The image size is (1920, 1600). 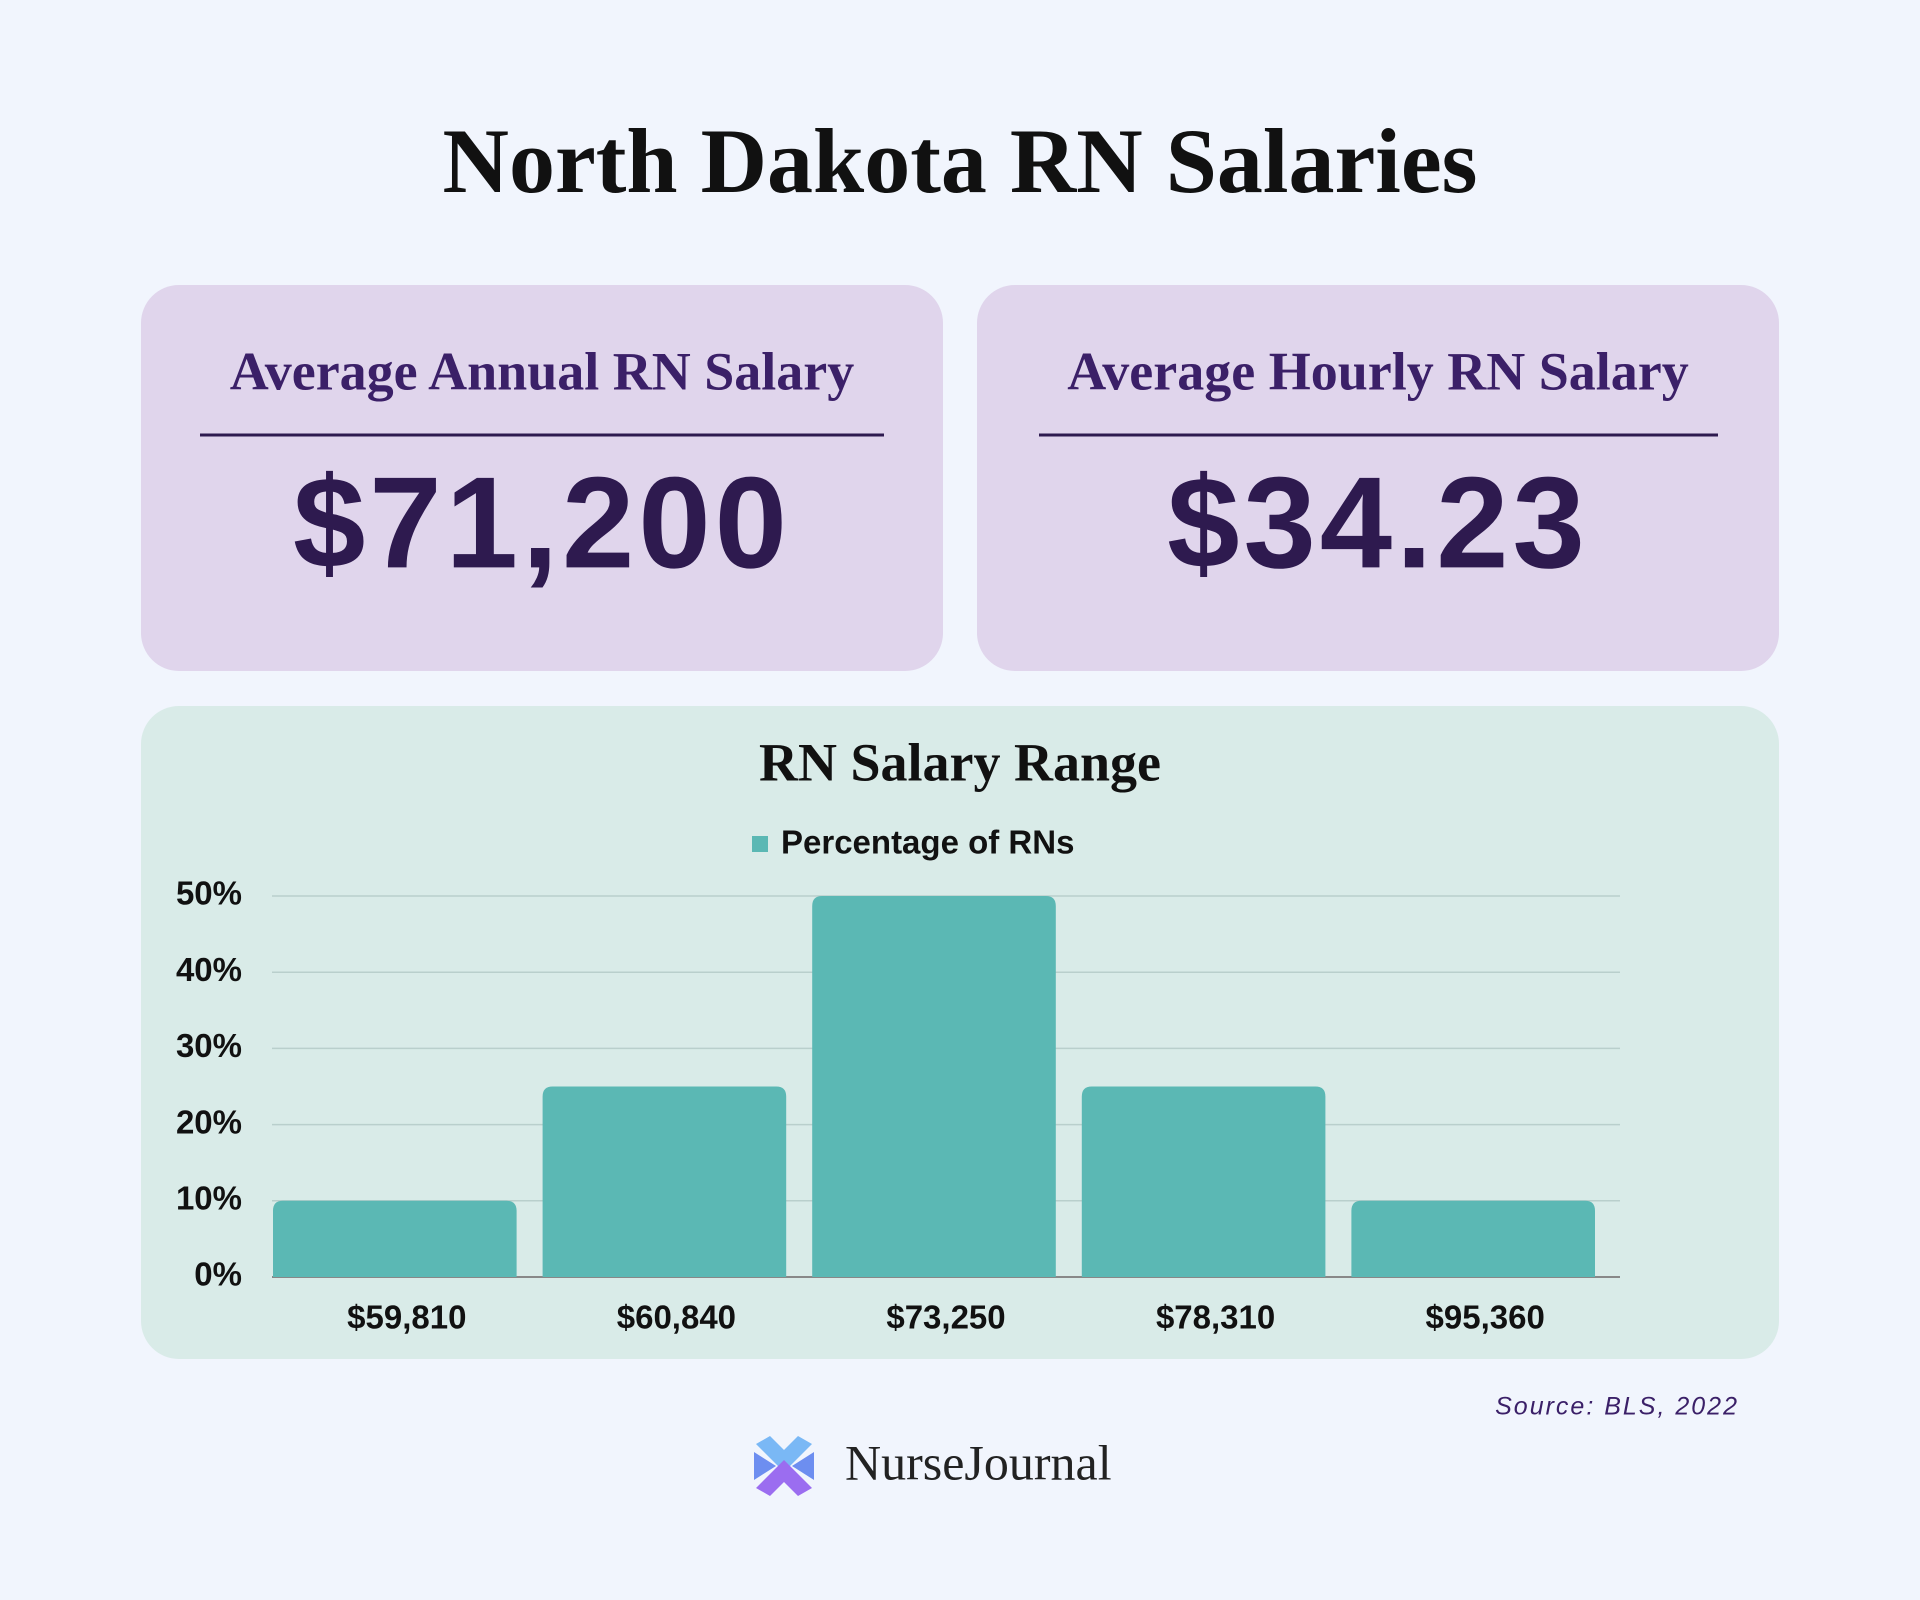 I want to click on brand: NurseJournal, so click(x=978, y=1462).